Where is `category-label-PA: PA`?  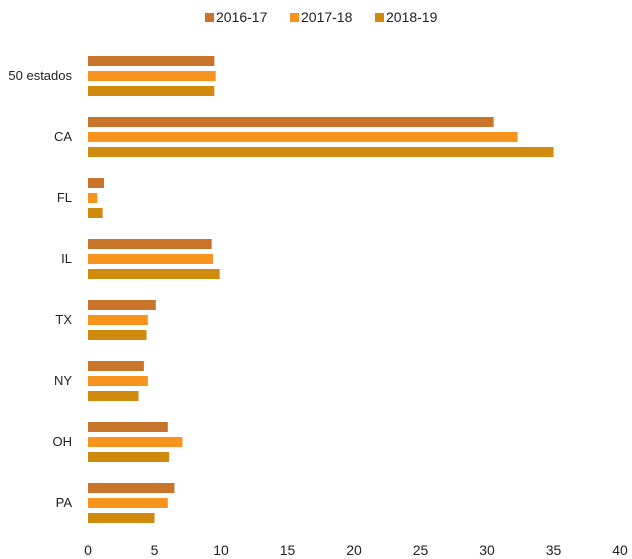
category-label-PA: PA is located at coordinates (64, 502).